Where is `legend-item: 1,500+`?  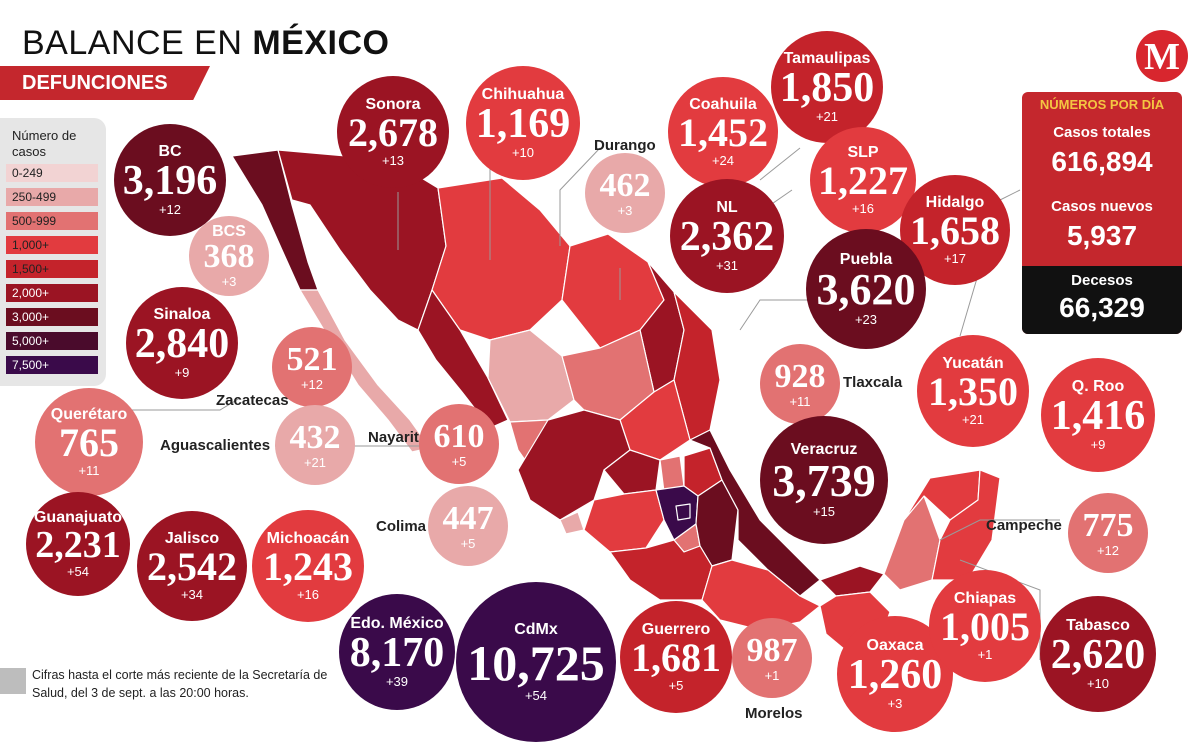
legend-item: 1,500+ is located at coordinates (52, 269).